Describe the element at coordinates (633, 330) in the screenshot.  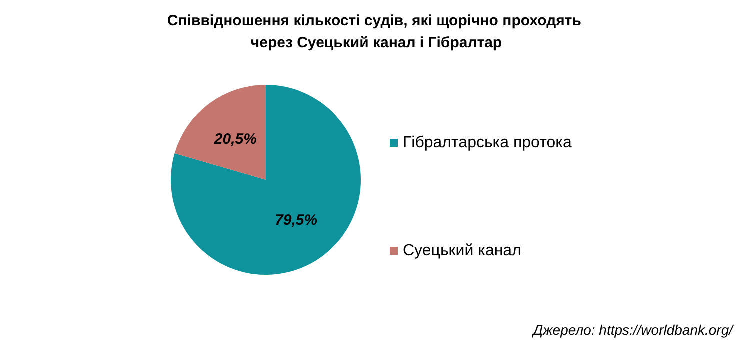
I see `text: Джерело: https://worldbank.org/` at that location.